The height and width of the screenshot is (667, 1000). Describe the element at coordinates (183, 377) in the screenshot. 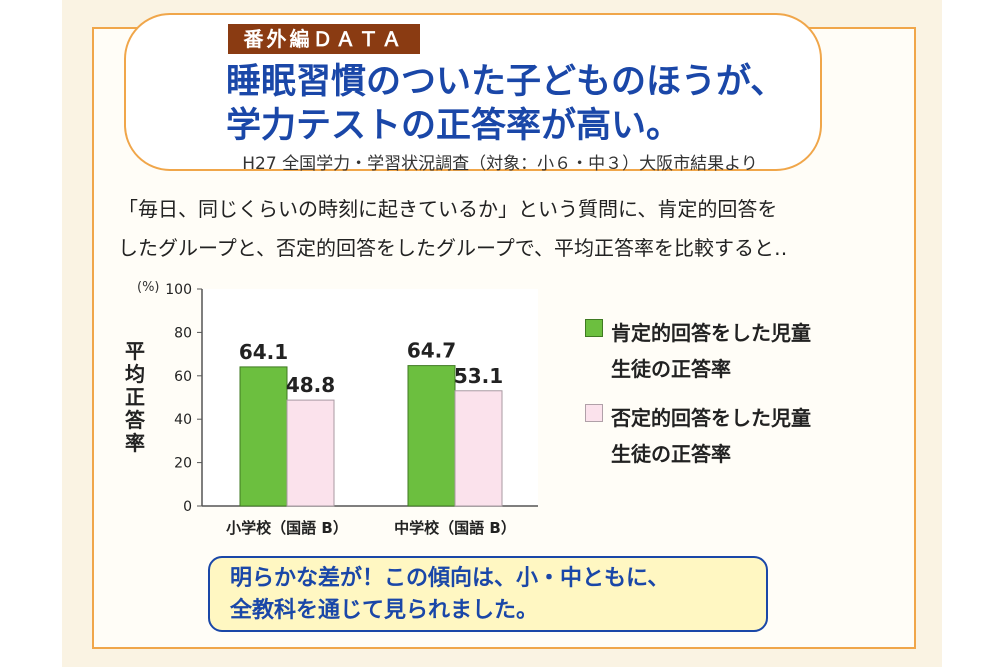

I see `y-tick-label: 60` at that location.